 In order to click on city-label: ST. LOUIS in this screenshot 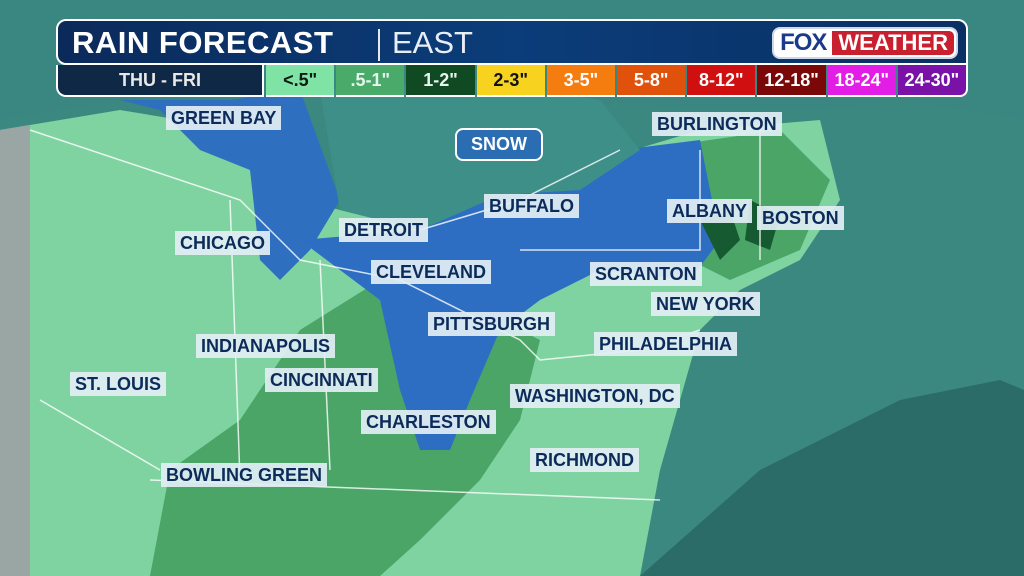, I will do `click(118, 384)`.